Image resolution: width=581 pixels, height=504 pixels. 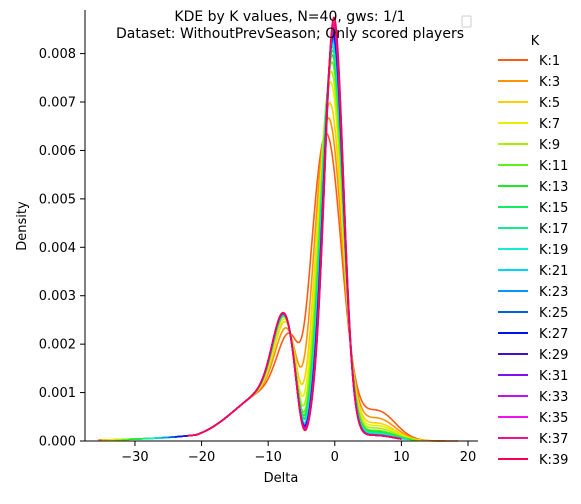 I want to click on legend-label: K:1, so click(x=549, y=61).